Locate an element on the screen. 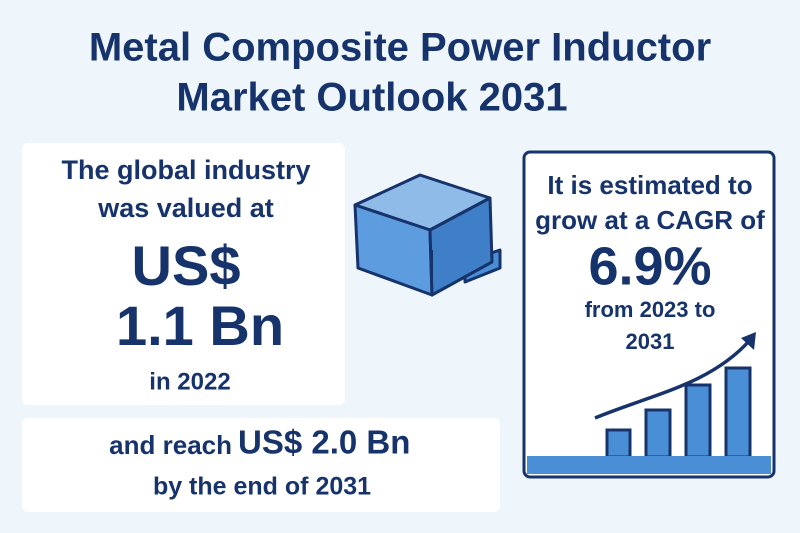  growth-line: grow at a CAGR of is located at coordinates (650, 220).